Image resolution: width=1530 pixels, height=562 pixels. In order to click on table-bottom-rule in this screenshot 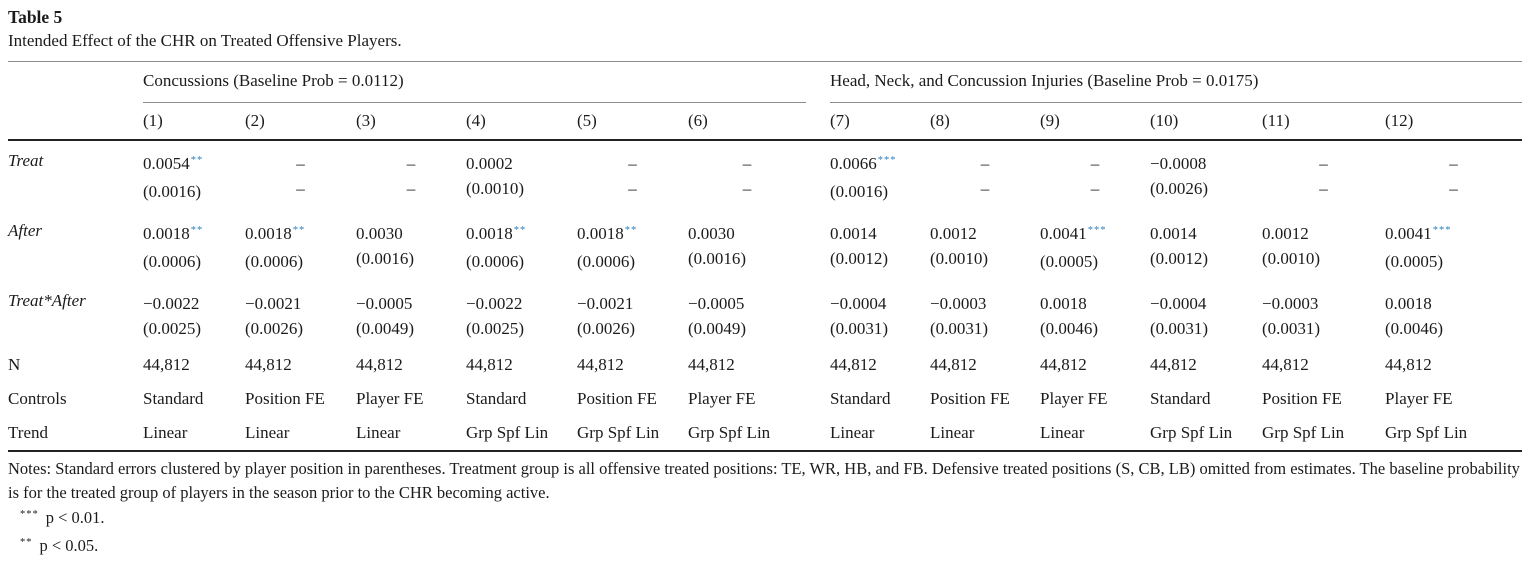, I will do `click(765, 451)`.